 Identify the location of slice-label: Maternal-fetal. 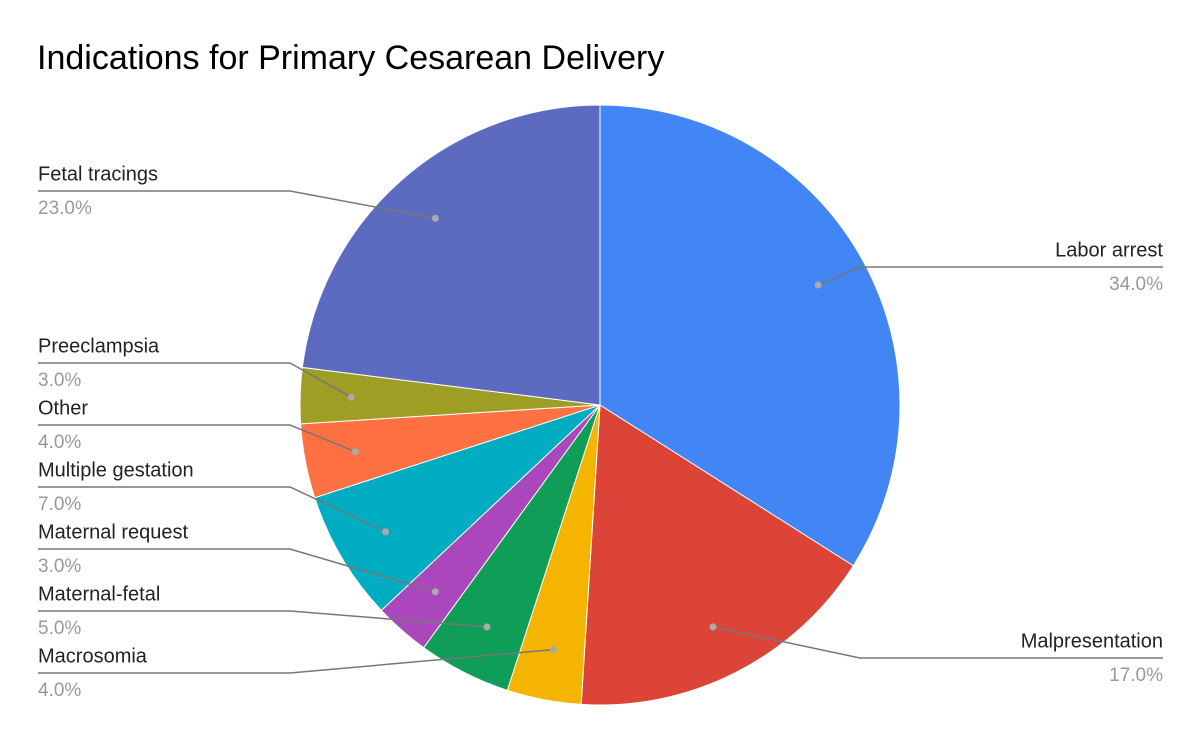
(99, 594).